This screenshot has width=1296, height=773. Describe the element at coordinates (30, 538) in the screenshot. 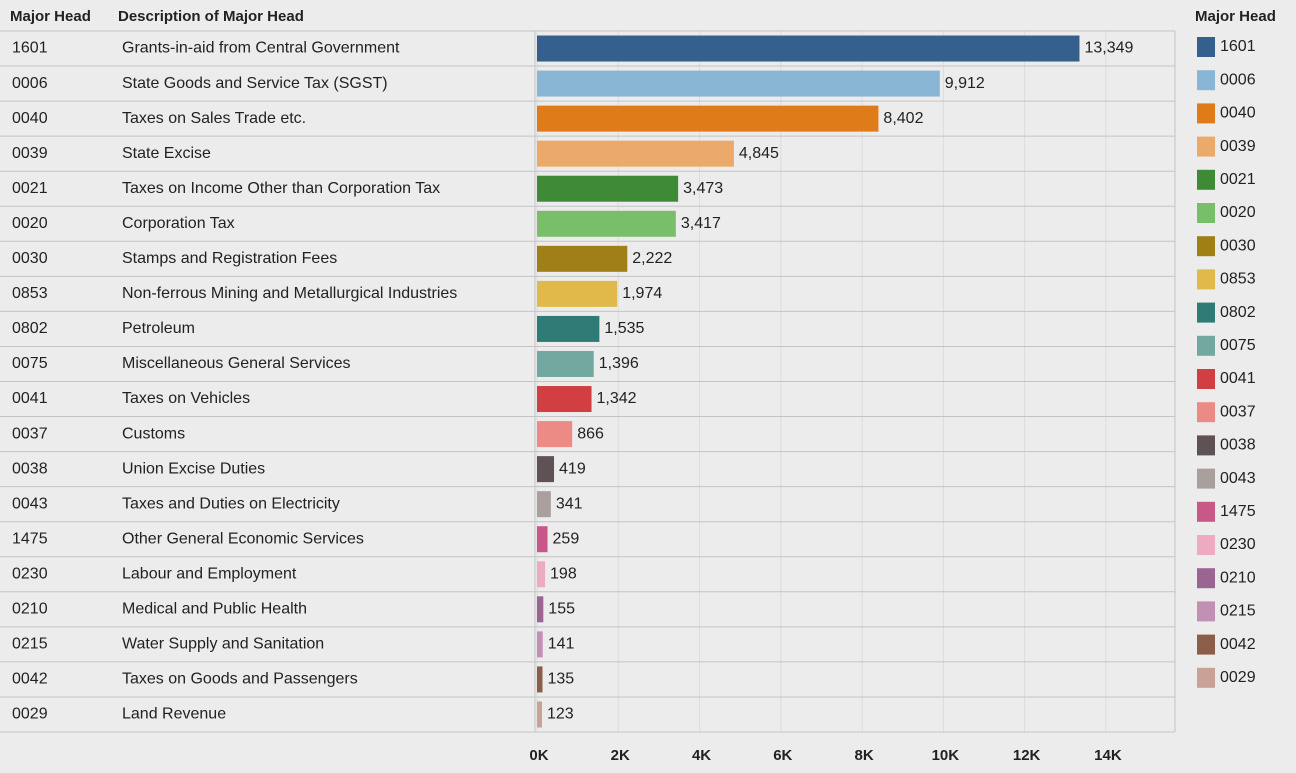

I see `row-code: 1475` at that location.